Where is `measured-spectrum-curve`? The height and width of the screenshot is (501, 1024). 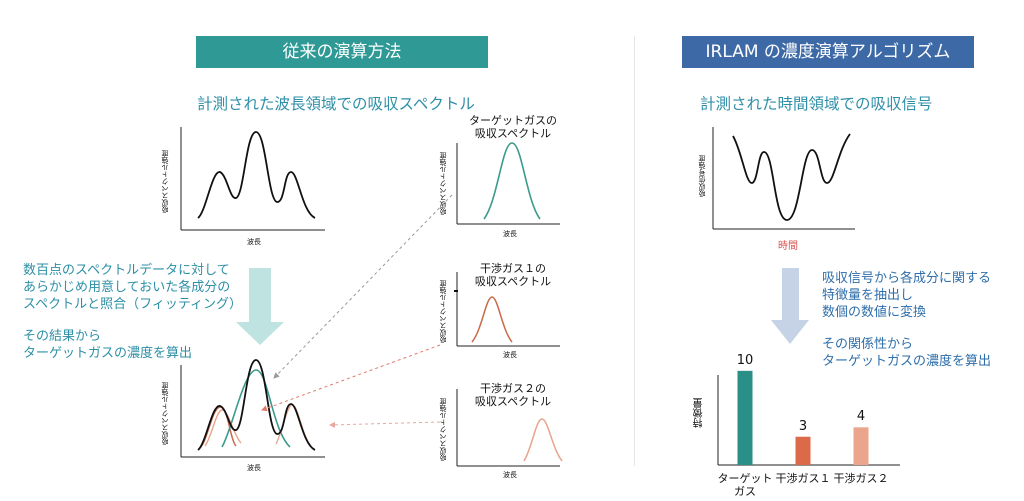 measured-spectrum-curve is located at coordinates (256, 175).